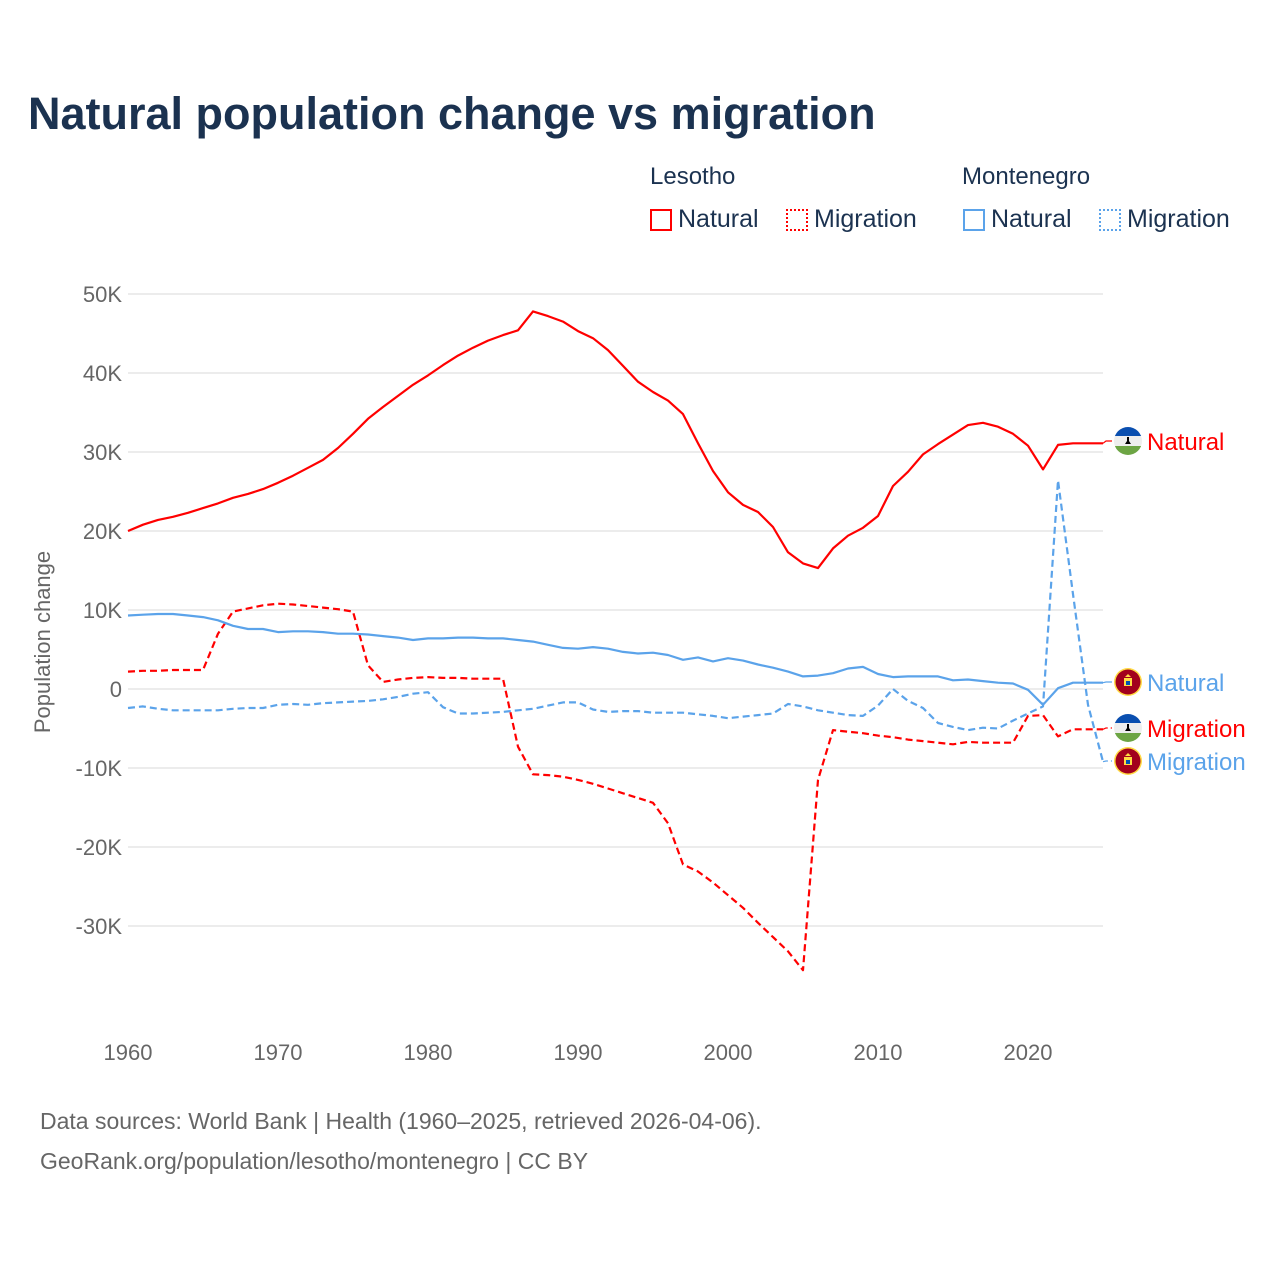 The height and width of the screenshot is (1280, 1280). Describe the element at coordinates (428, 1052) in the screenshot. I see `x-tick-label: 1980` at that location.